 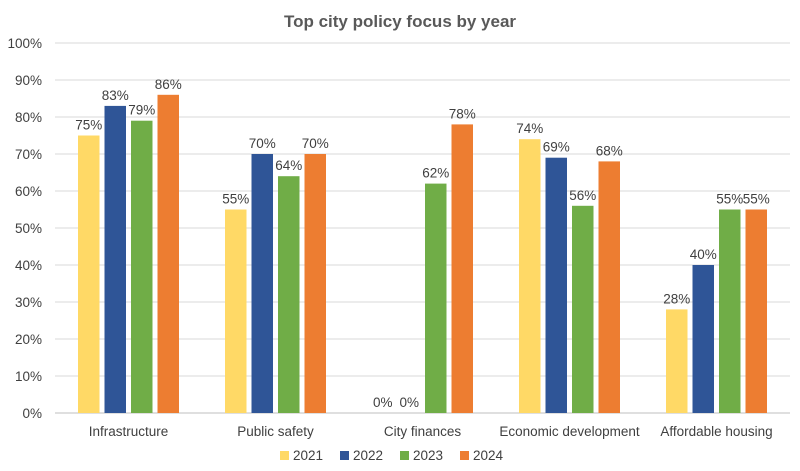 I want to click on data-label: 74%, so click(x=529, y=128).